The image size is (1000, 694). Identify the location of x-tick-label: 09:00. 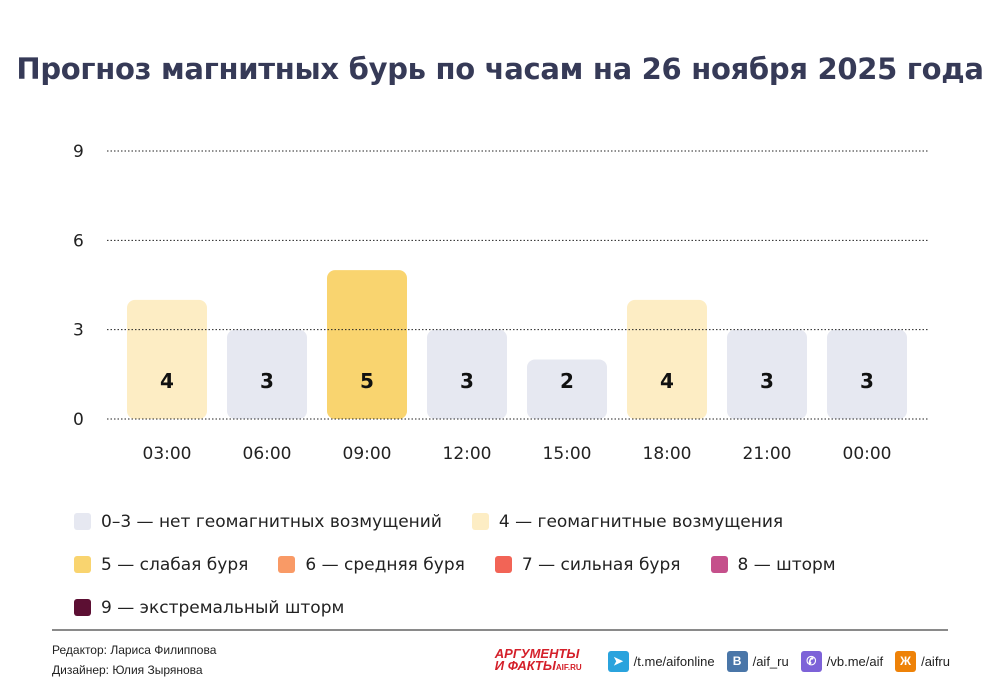
(367, 454).